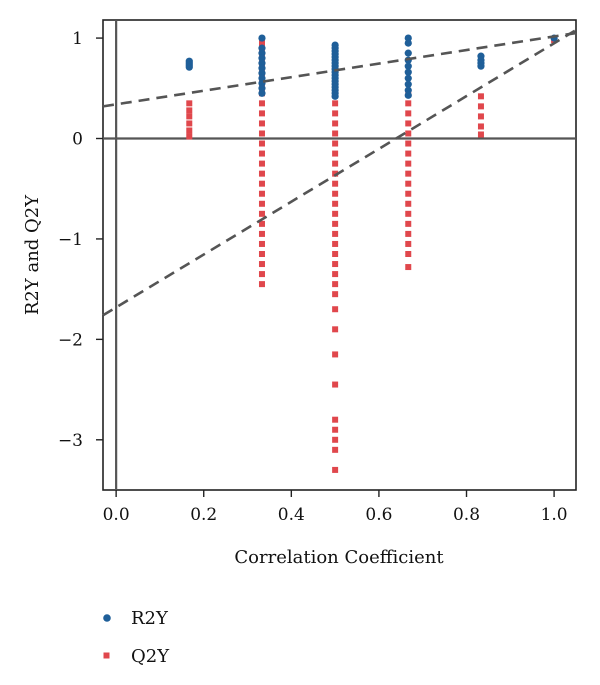  Describe the element at coordinates (150, 618) in the screenshot. I see `legend-label-r2y: R2Y` at that location.